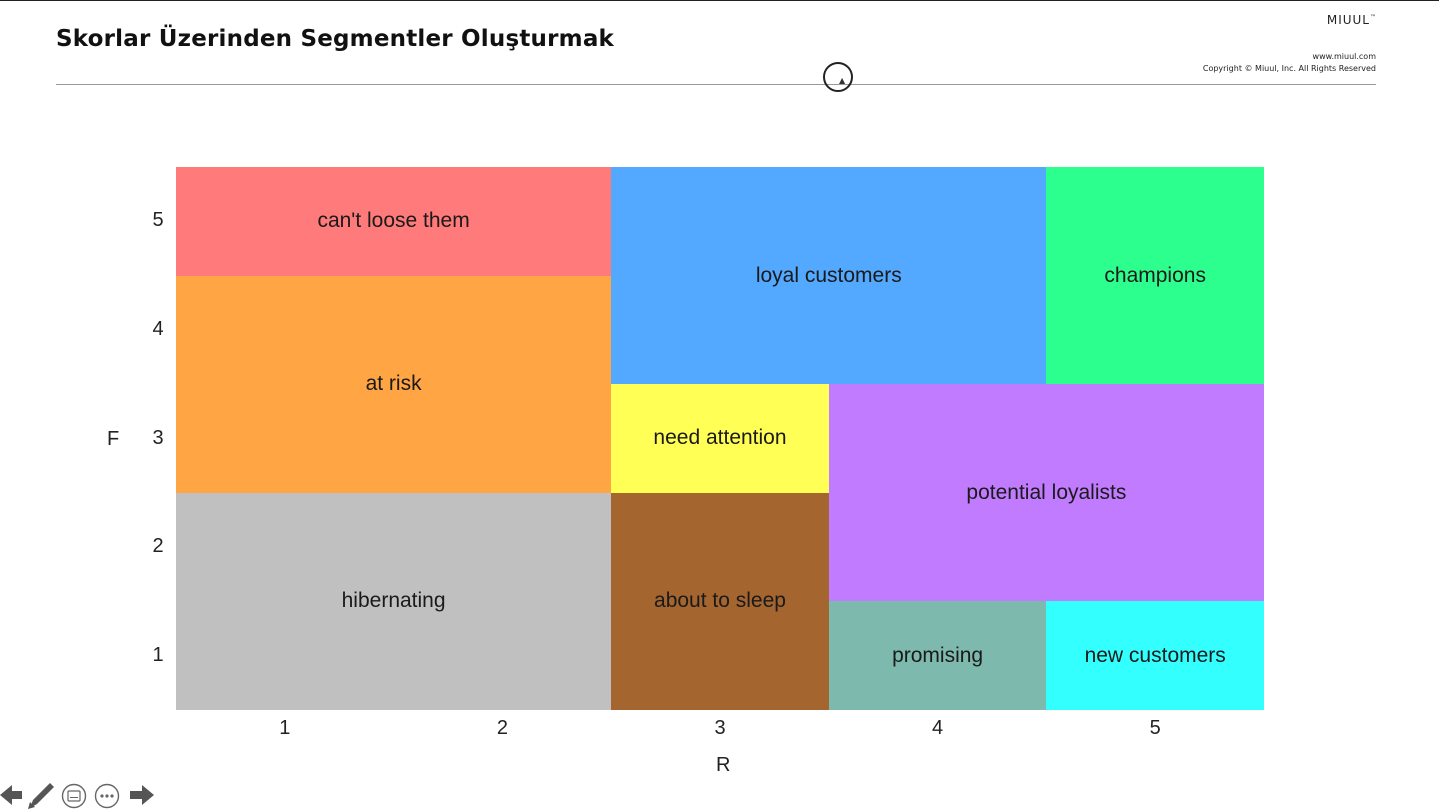  What do you see at coordinates (158, 220) in the screenshot?
I see `y-tick-label: 5` at bounding box center [158, 220].